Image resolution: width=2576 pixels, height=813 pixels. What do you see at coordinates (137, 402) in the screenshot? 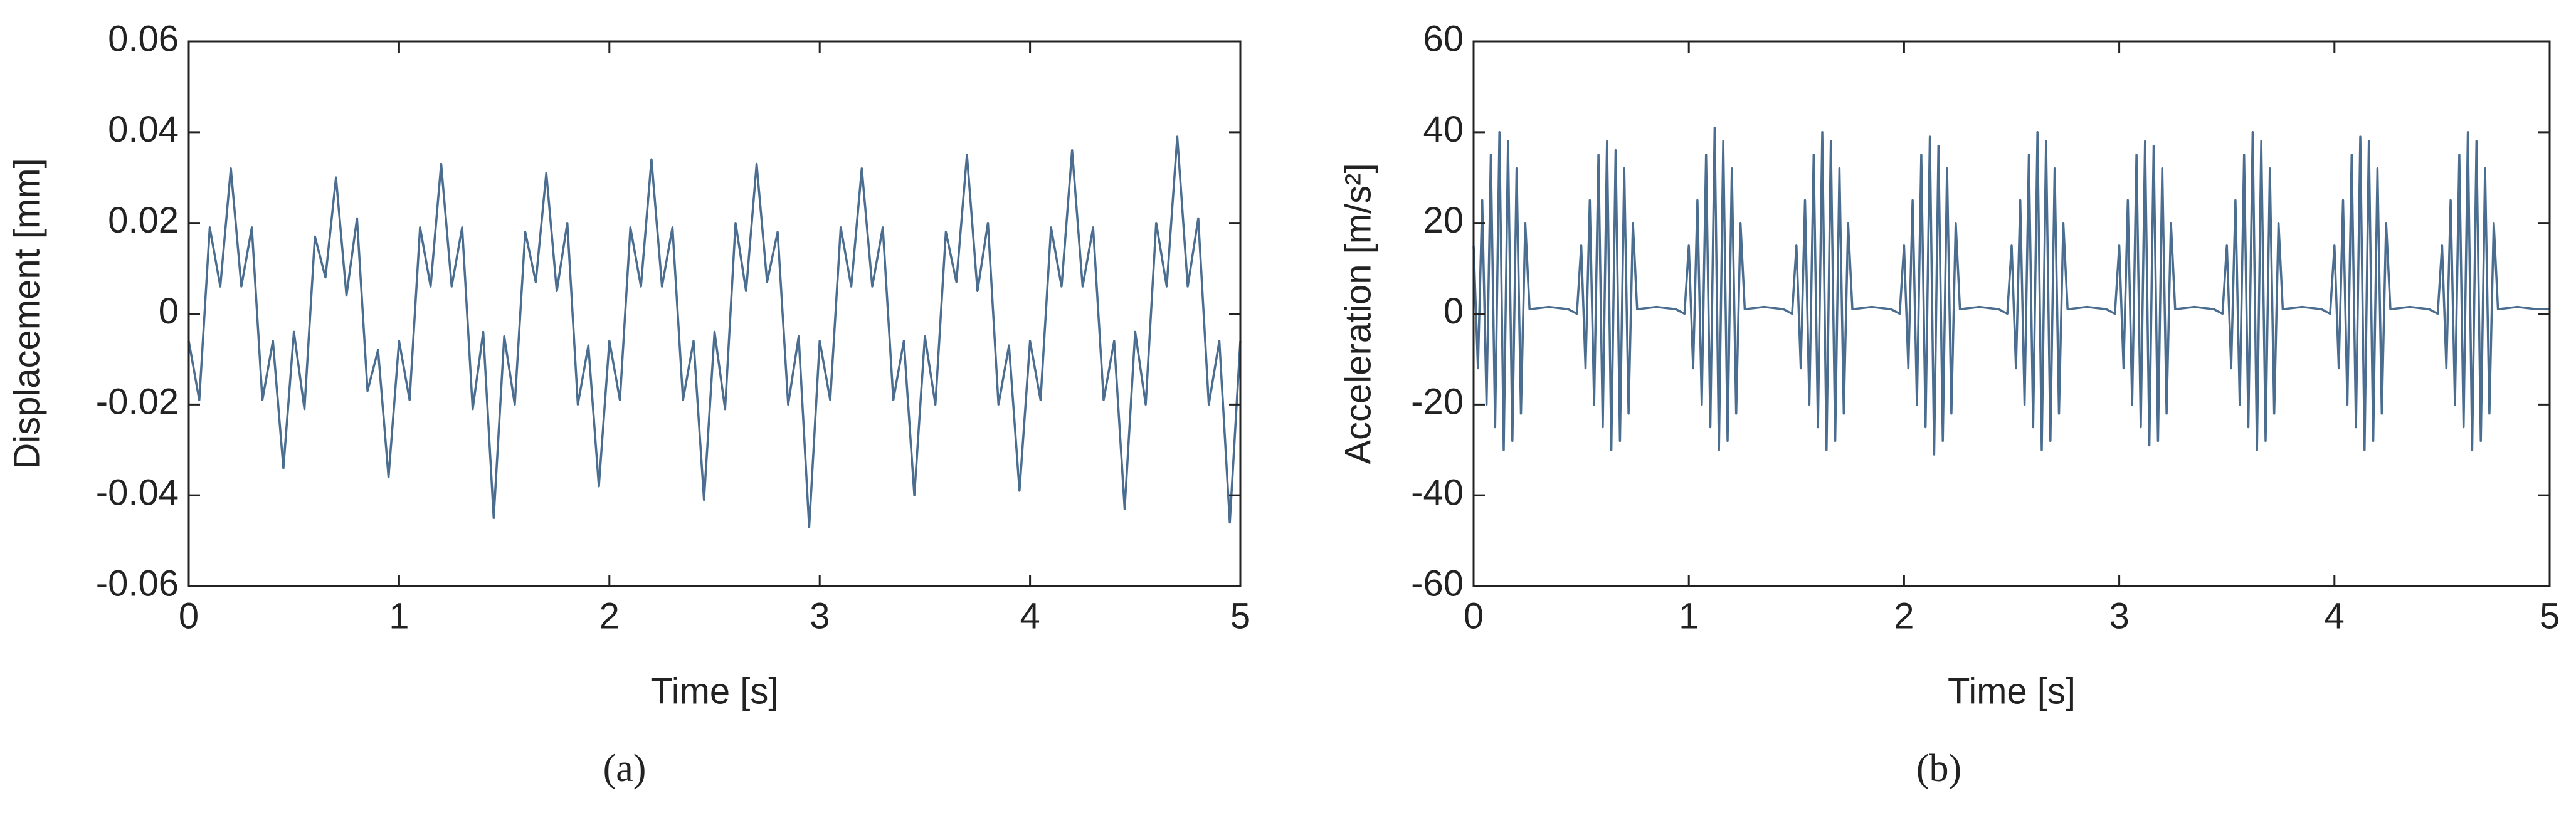
I see `y-tick-label: -0.02` at bounding box center [137, 402].